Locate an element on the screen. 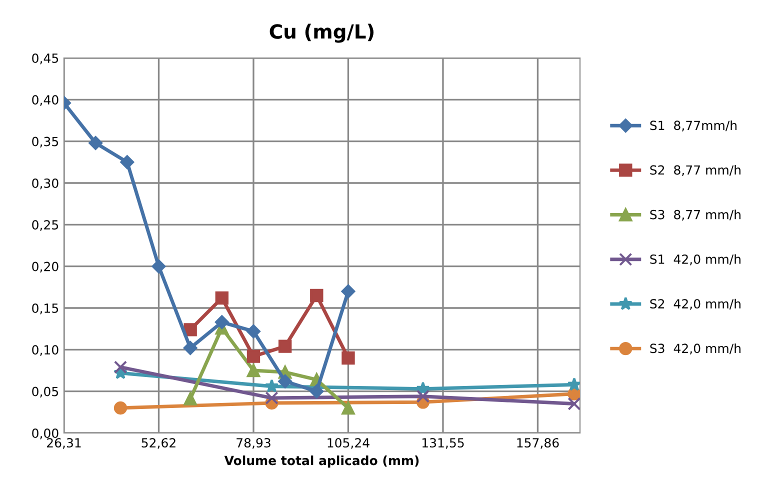 The image size is (773, 496). x-tick-label: 26,31 is located at coordinates (64, 443).